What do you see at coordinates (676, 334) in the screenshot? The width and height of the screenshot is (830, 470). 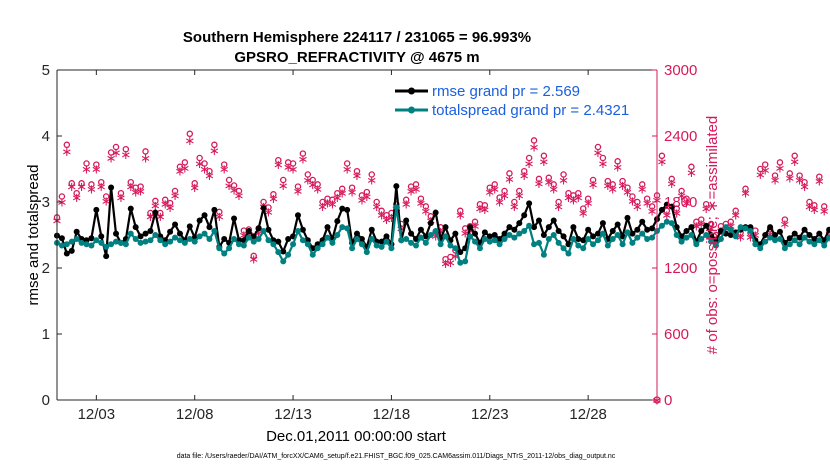 I see `y2-tick-label: 600` at bounding box center [676, 334].